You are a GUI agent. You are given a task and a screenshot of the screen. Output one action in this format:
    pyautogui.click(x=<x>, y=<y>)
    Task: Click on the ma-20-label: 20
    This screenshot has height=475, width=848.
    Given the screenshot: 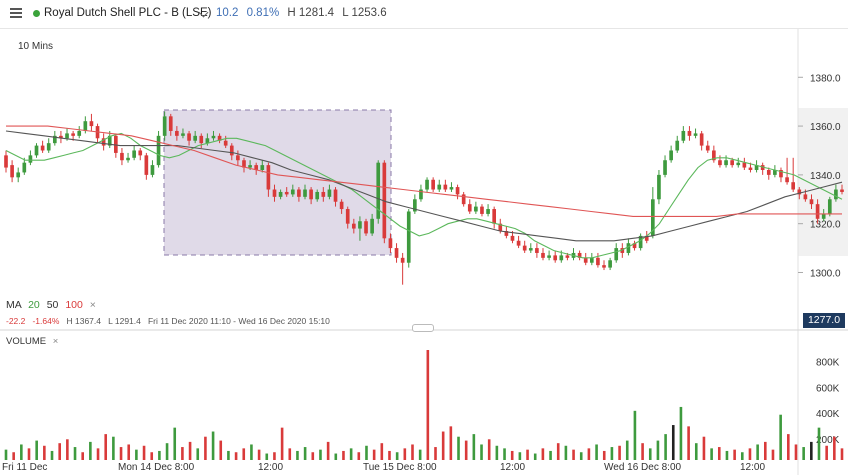 What is the action you would take?
    pyautogui.click(x=34, y=305)
    